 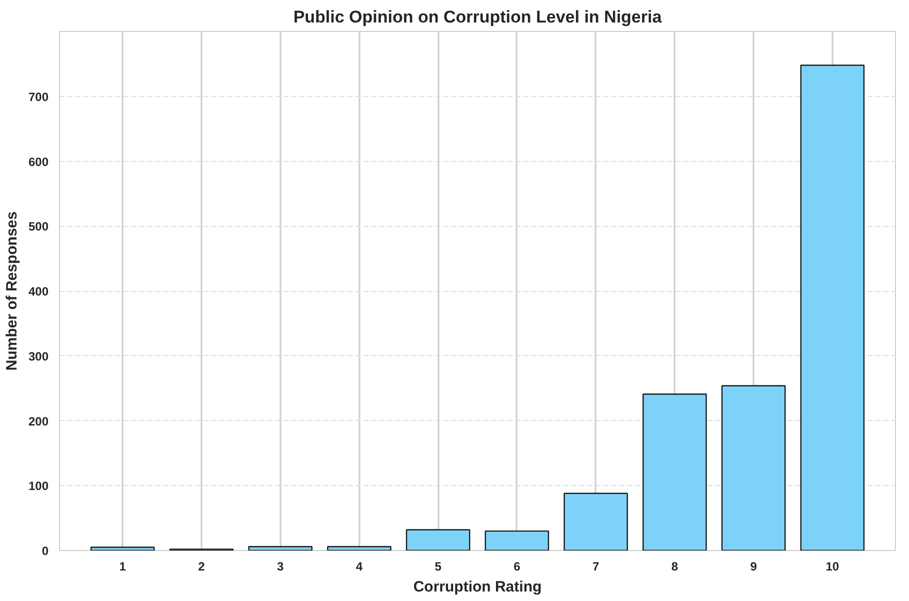 What do you see at coordinates (38, 227) in the screenshot?
I see `y-tick-label: 500` at bounding box center [38, 227].